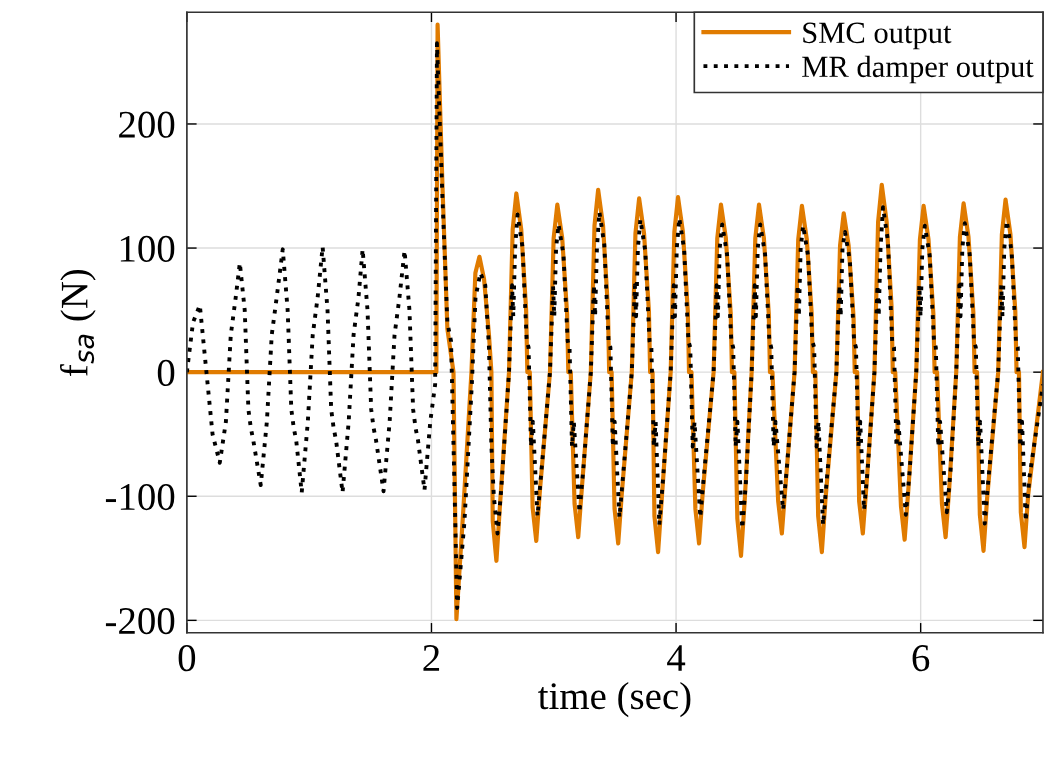 Image resolution: width=1044 pixels, height=767 pixels. Describe the element at coordinates (77, 322) in the screenshot. I see `y-axis-title: f$_{sa}$ (N)` at that location.